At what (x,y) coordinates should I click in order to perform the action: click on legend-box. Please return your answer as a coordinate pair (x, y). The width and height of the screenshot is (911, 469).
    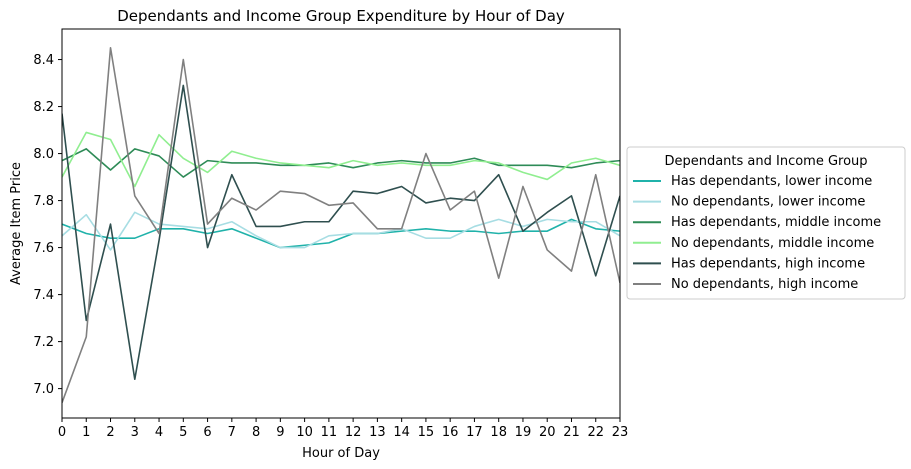
    Looking at the image, I should click on (766, 223).